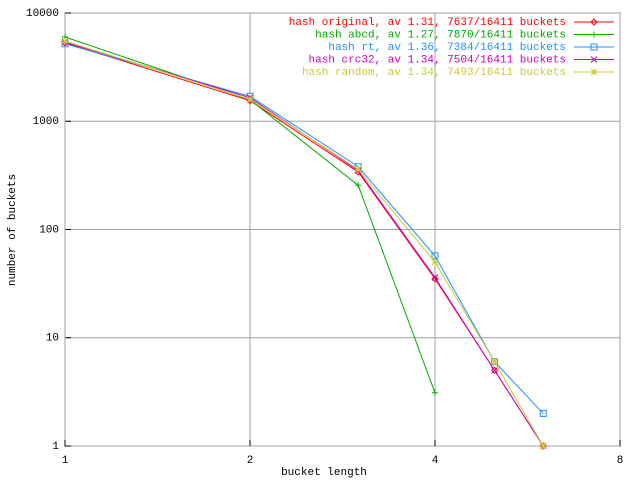  What do you see at coordinates (437, 60) in the screenshot?
I see `legend-label: hash crc32, av 1.34, 7504/16411 buckets` at bounding box center [437, 60].